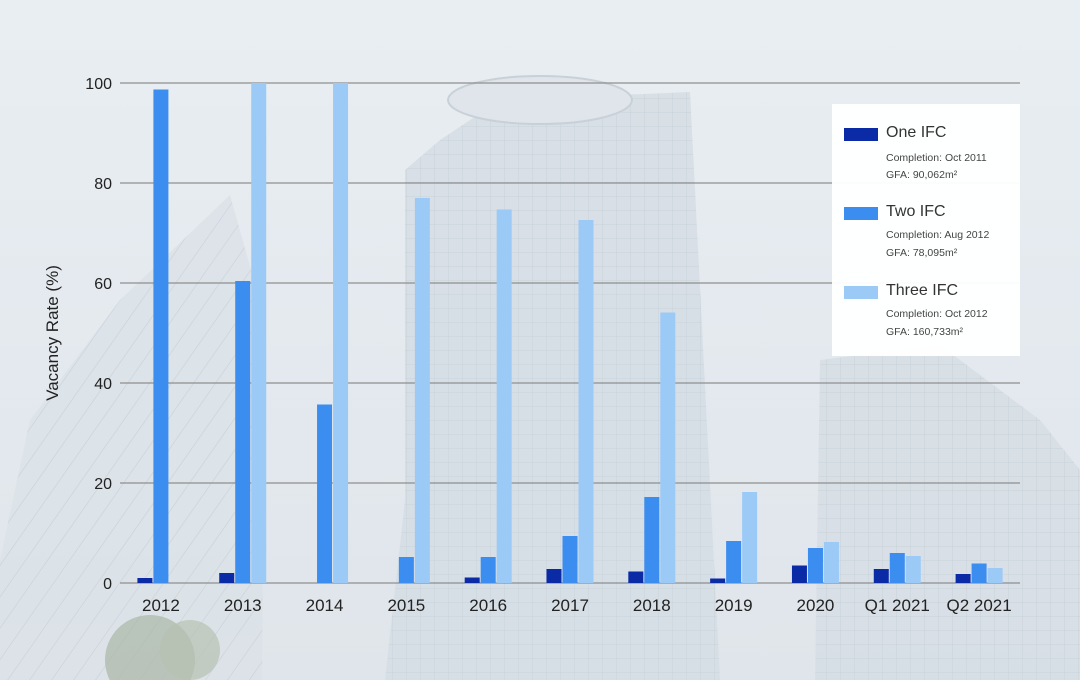 The width and height of the screenshot is (1080, 680). Describe the element at coordinates (831, 562) in the screenshot. I see `bar-three-ifc-2020` at that location.